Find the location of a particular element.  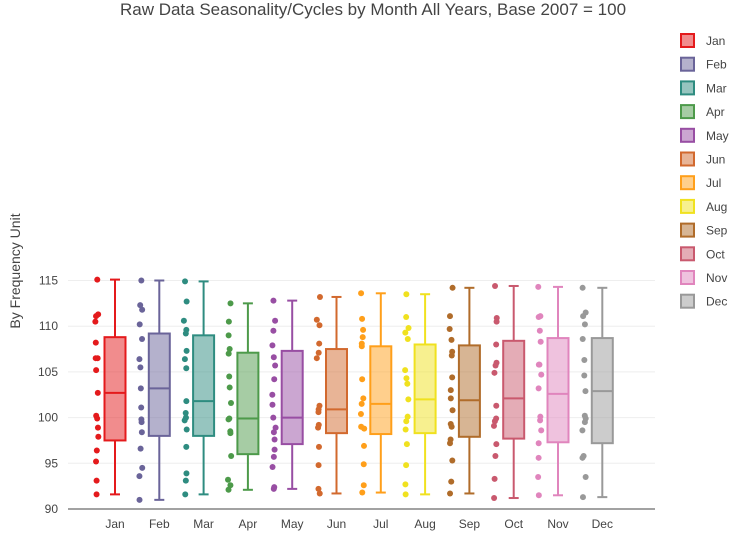

x-tick-label: Jul is located at coordinates (380, 524).